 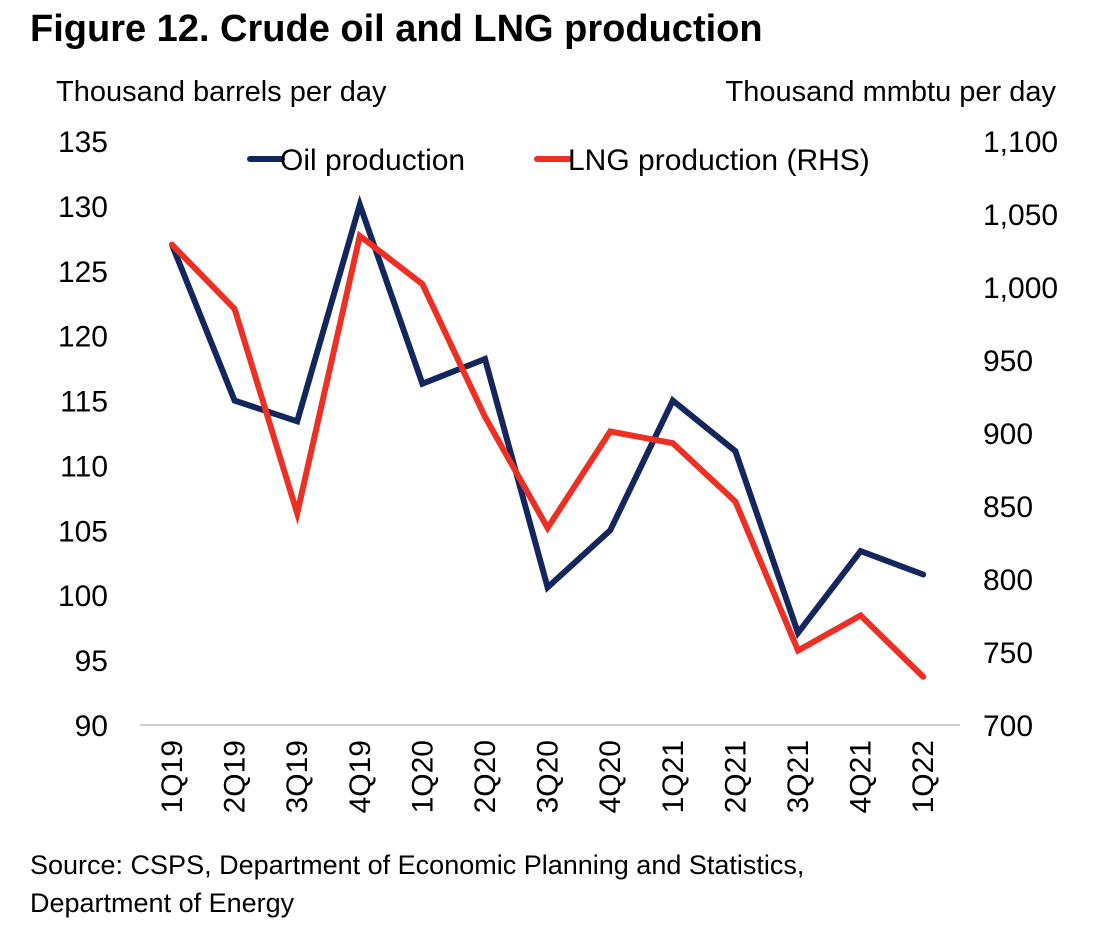 I want to click on y-left-tick-label: 110, so click(x=84, y=466).